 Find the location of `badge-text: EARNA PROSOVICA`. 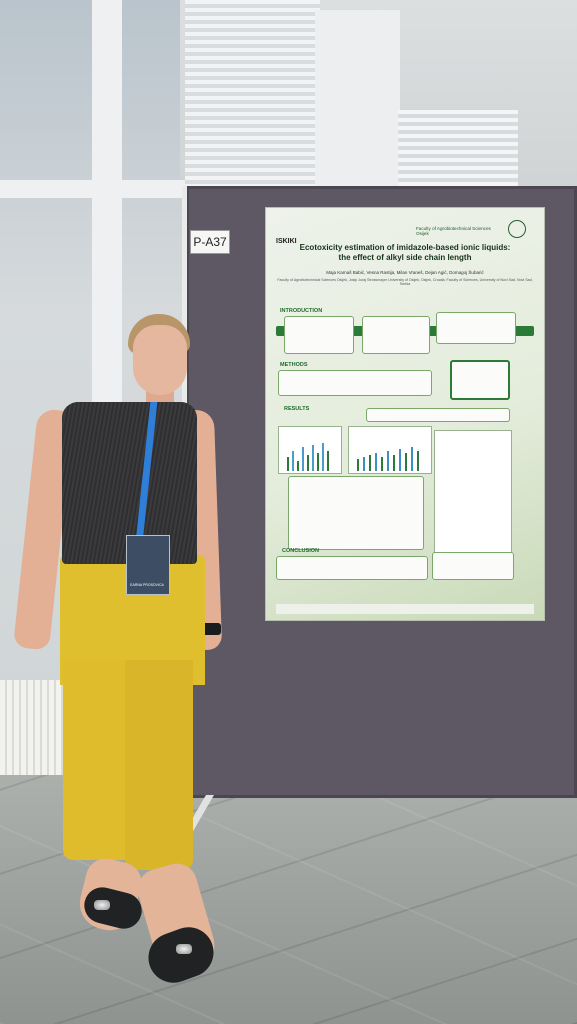

badge-text: EARNA PROSOVICA is located at coordinates (147, 585).